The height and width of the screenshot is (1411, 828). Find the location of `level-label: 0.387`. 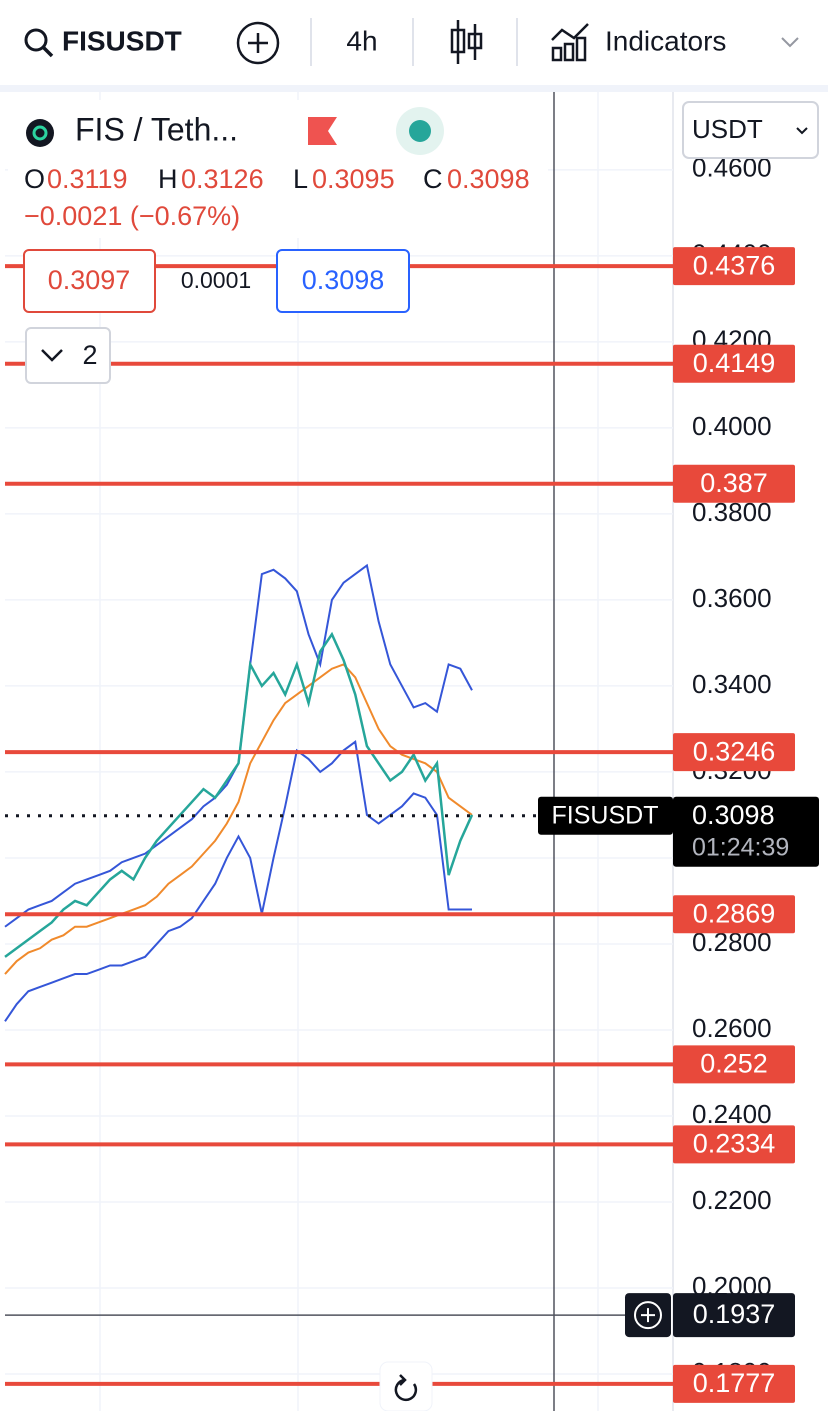

level-label: 0.387 is located at coordinates (734, 483).